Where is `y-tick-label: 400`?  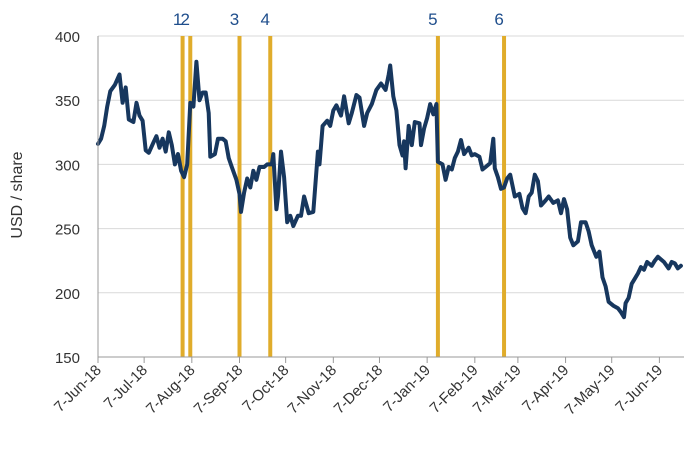 y-tick-label: 400 is located at coordinates (67, 37).